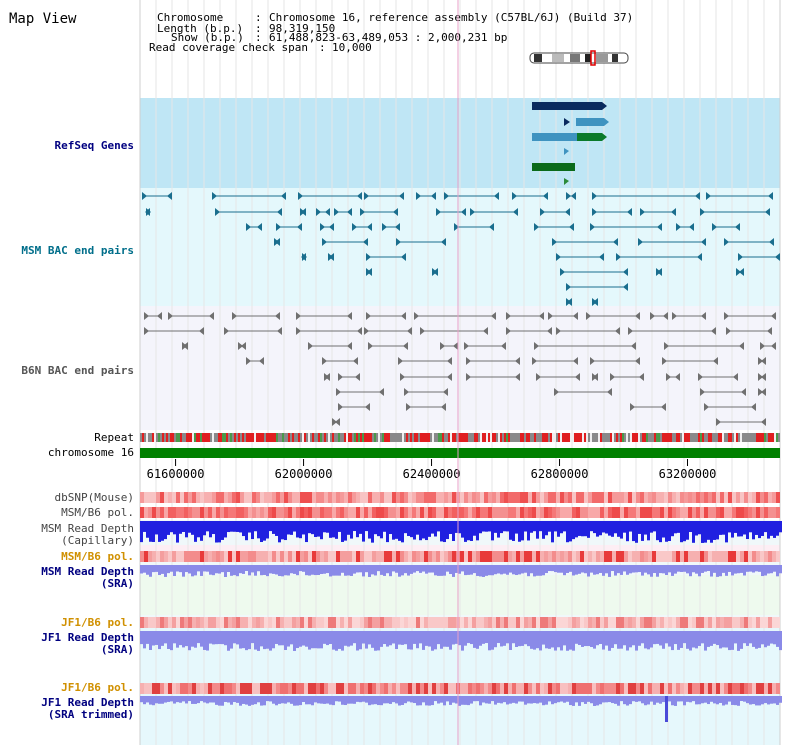 This screenshot has width=800, height=745. What do you see at coordinates (460, 453) in the screenshot?
I see `chromosome-bar` at bounding box center [460, 453].